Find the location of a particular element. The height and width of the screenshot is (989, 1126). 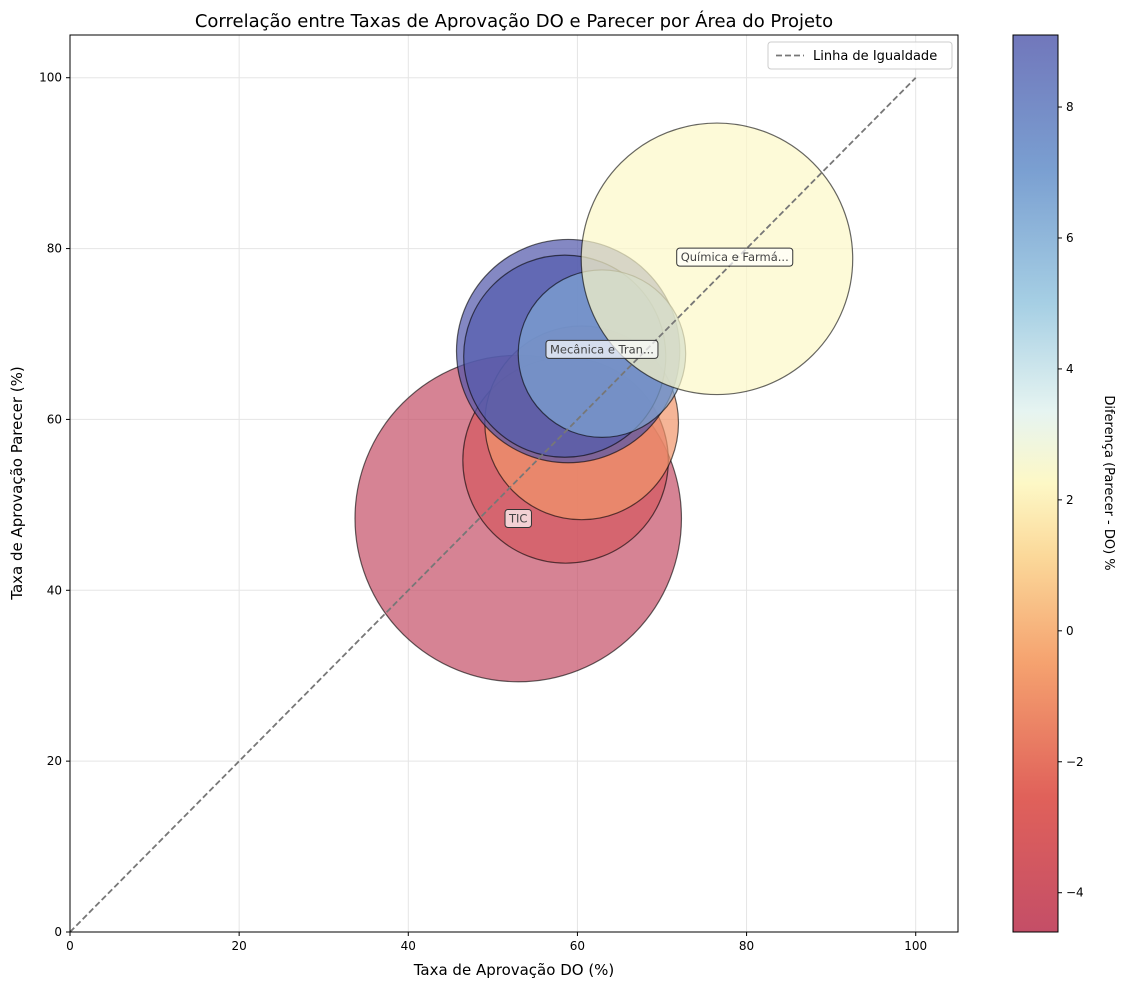

x-tick-label: 40 is located at coordinates (408, 946).